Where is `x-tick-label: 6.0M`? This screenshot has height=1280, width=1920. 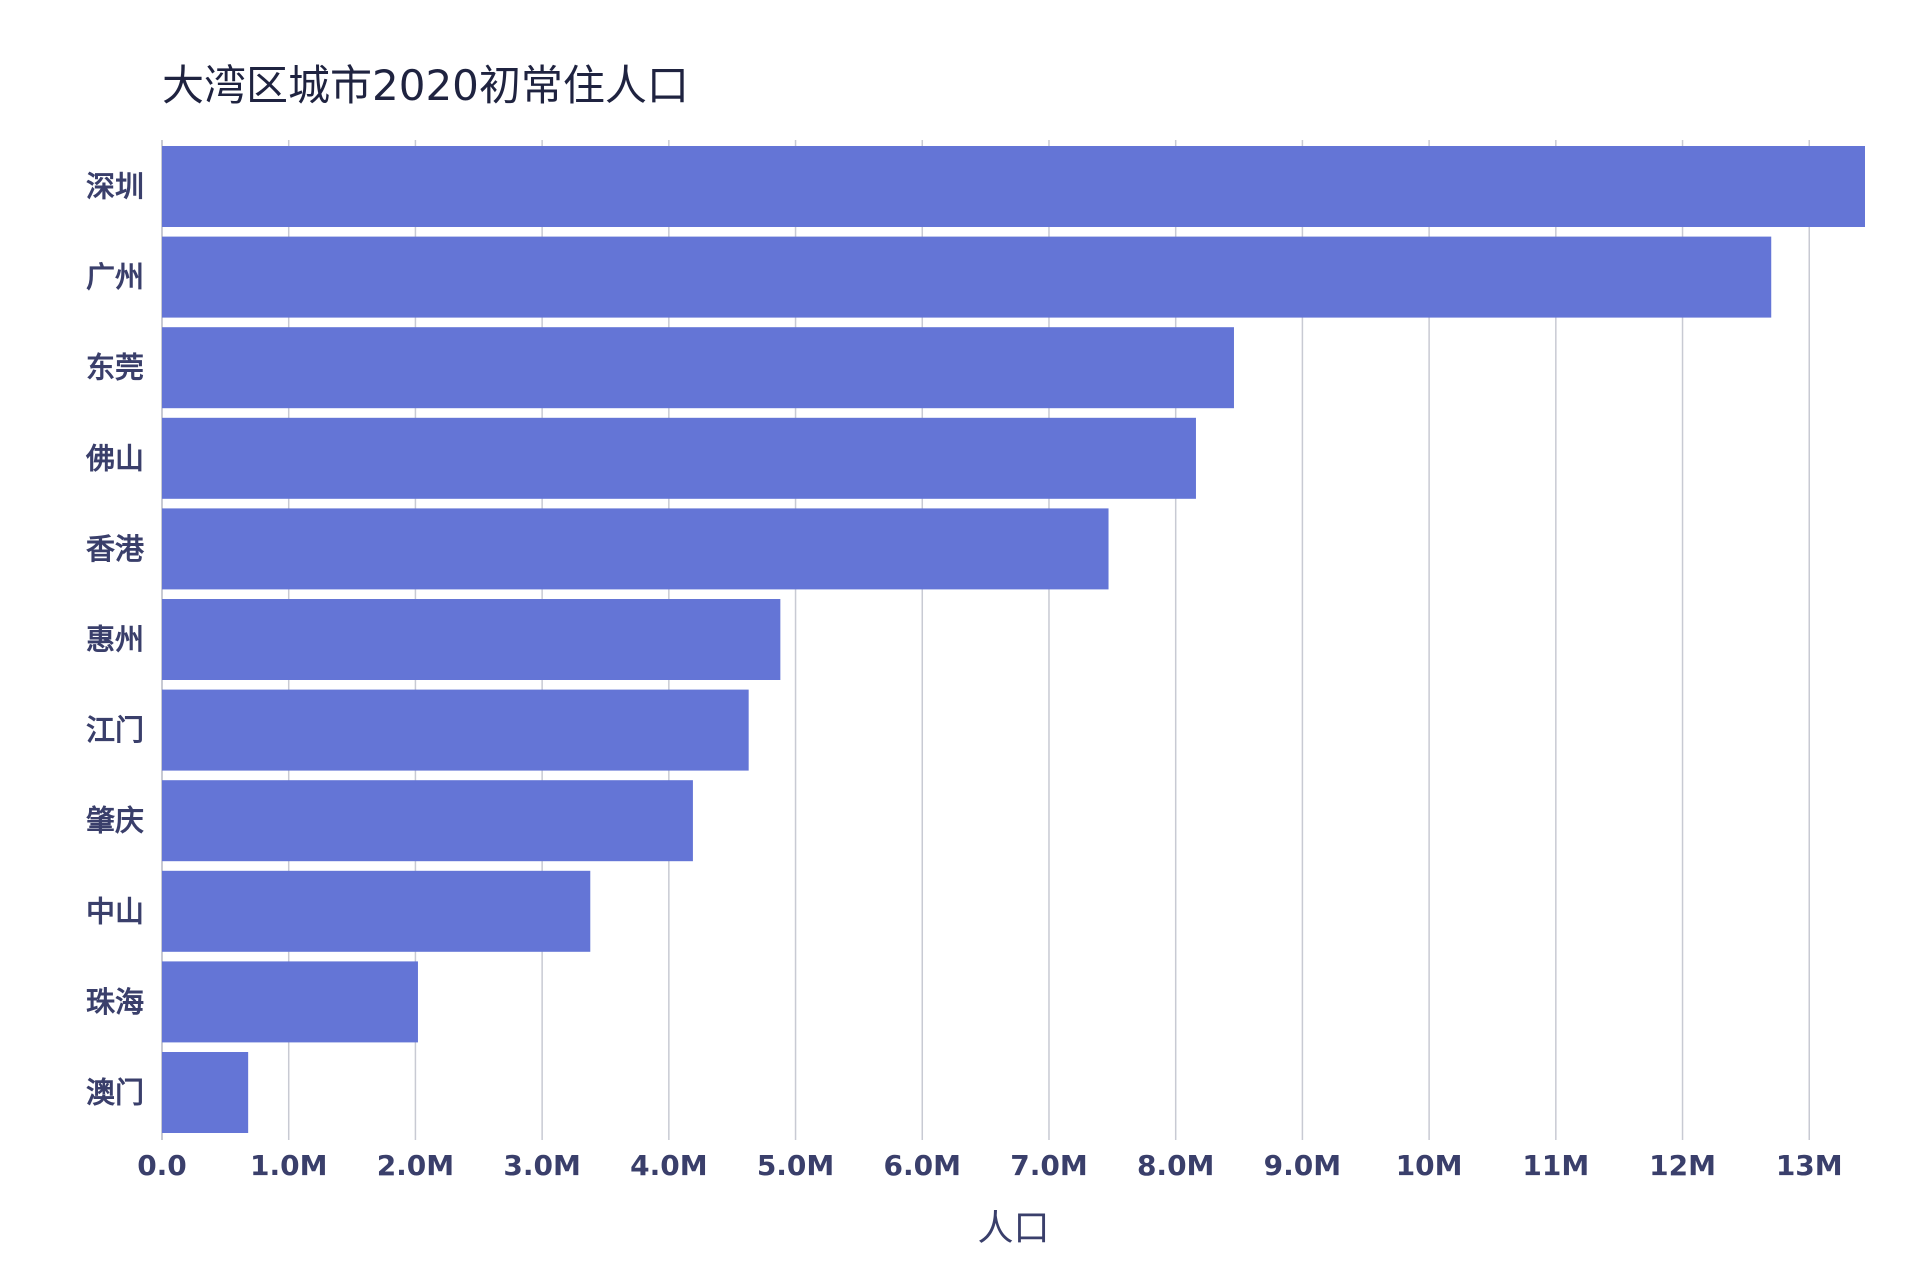 x-tick-label: 6.0M is located at coordinates (922, 1165).